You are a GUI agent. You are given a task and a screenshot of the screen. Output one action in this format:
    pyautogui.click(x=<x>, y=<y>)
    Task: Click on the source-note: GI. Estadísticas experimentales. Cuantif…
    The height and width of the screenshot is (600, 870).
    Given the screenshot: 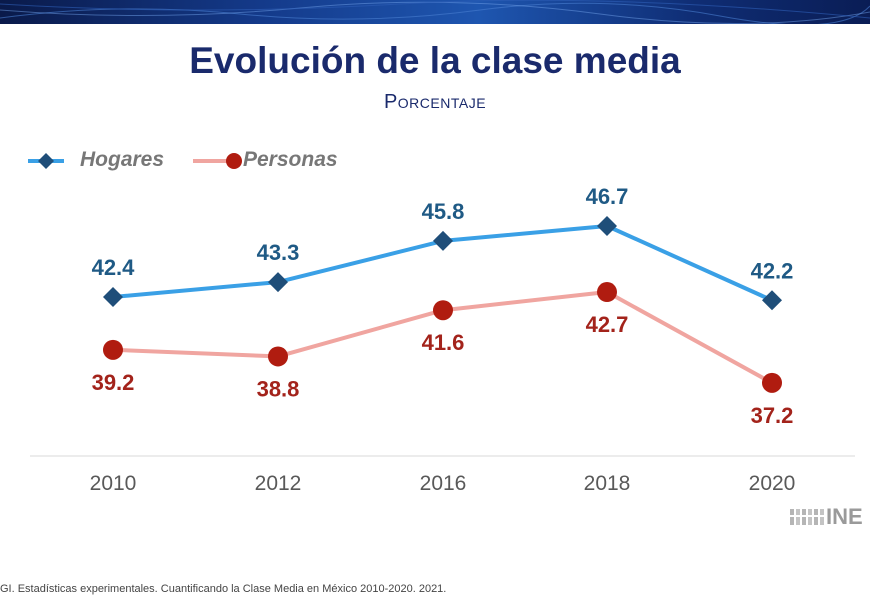 What is the action you would take?
    pyautogui.click(x=223, y=589)
    